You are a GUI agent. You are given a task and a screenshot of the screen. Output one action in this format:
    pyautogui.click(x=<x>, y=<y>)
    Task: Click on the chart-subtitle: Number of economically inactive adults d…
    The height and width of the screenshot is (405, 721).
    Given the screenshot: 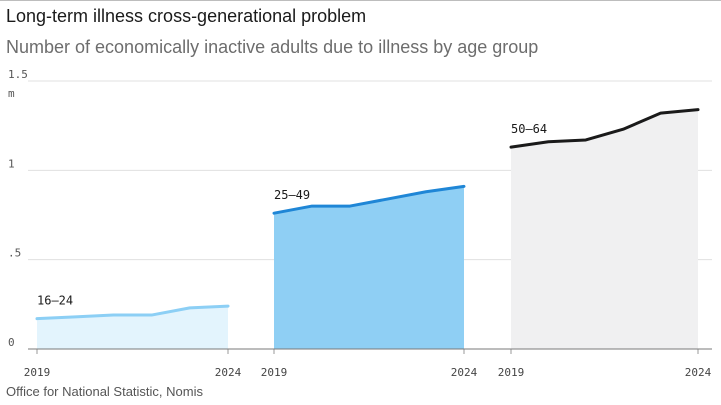 What is the action you would take?
    pyautogui.click(x=272, y=47)
    